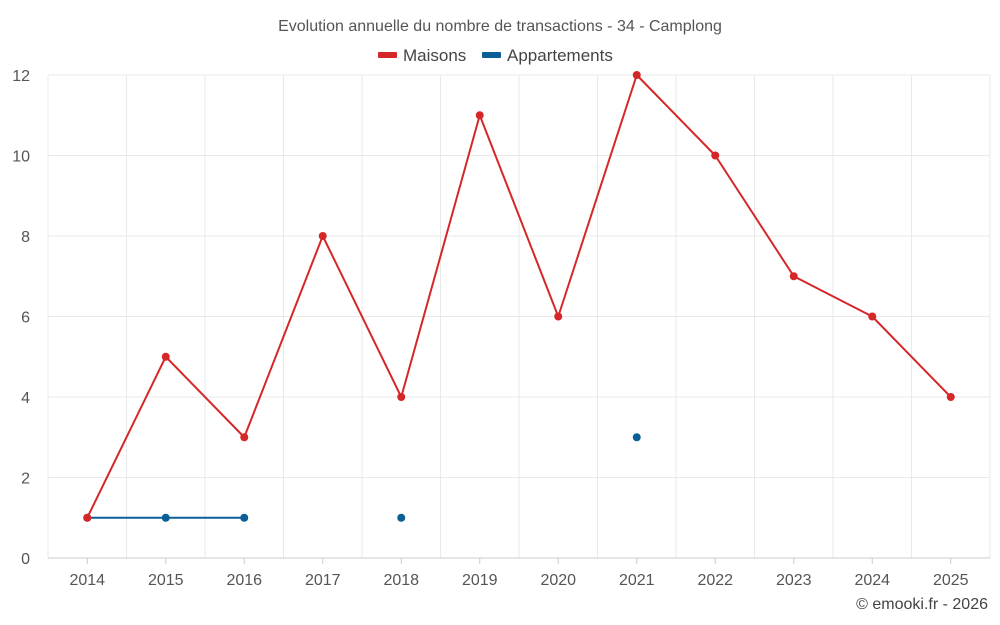  Describe the element at coordinates (434, 55) in the screenshot. I see `legend-label-maisons: Maisons` at that location.